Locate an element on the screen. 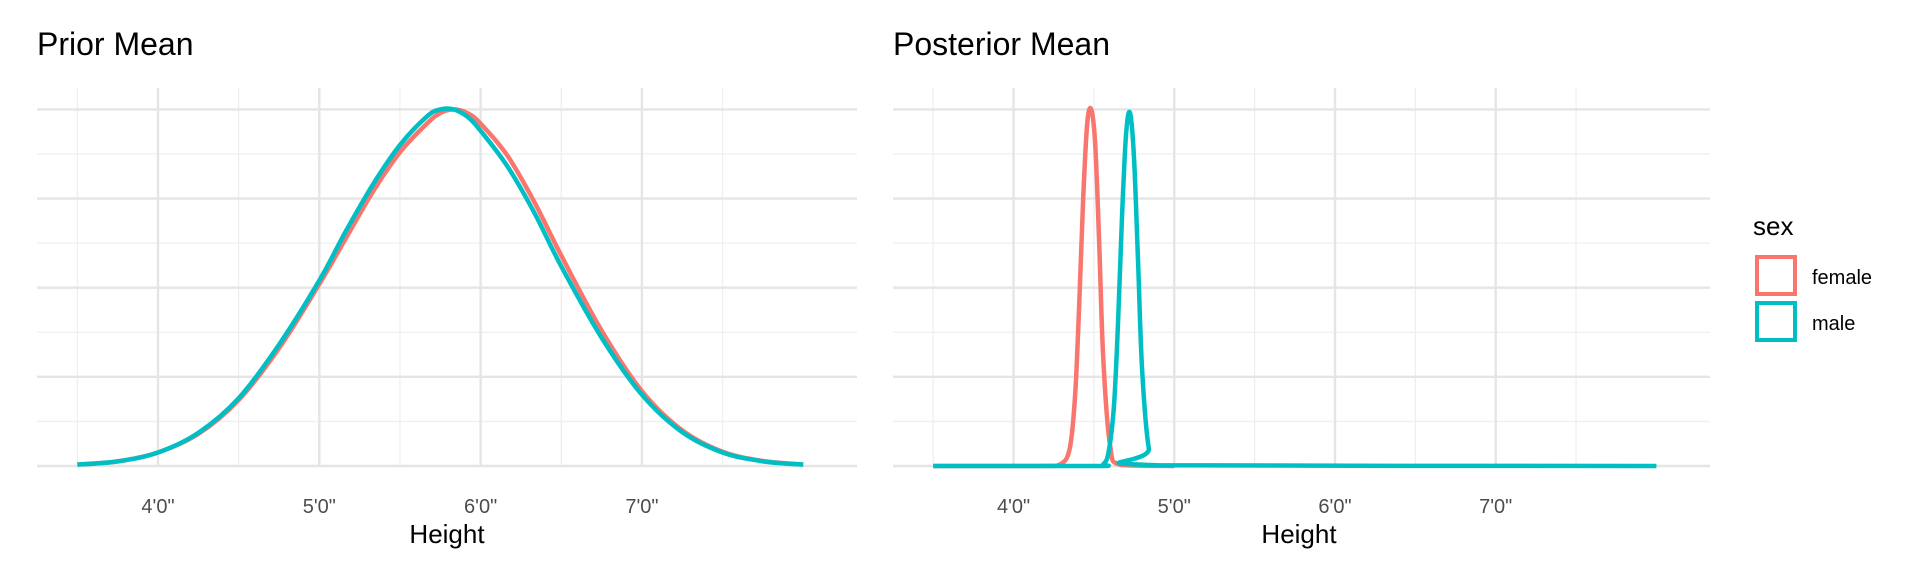 This screenshot has width=1920, height=576. density-line-female is located at coordinates (1054, 287).